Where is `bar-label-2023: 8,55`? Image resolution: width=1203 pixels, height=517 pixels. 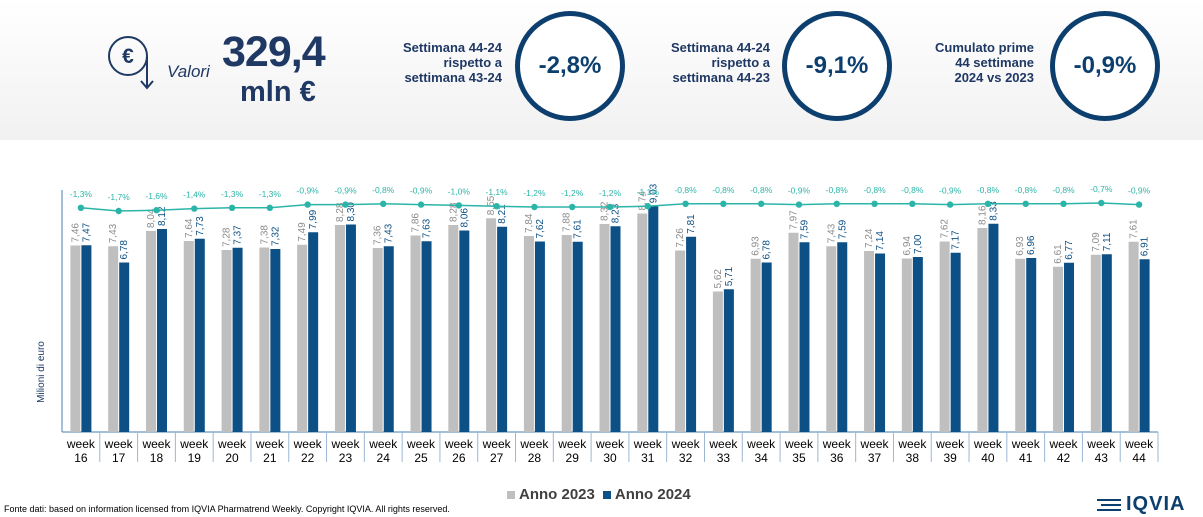
bar-label-2023: 8,55 is located at coordinates (491, 205).